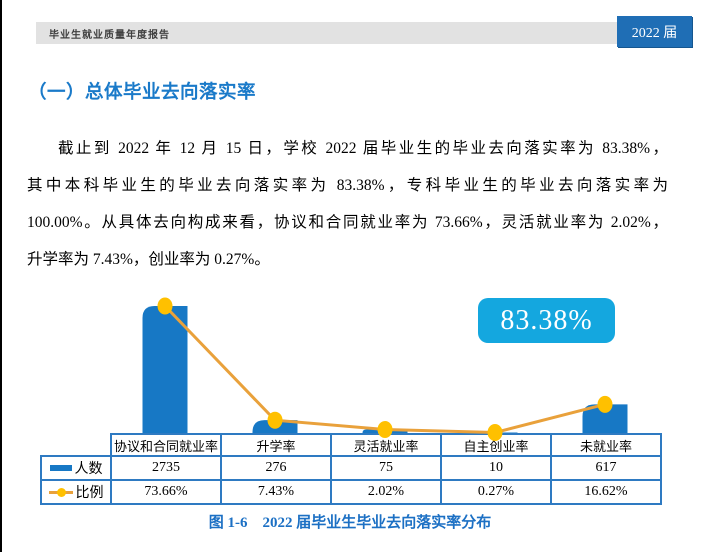 The image size is (721, 552). Describe the element at coordinates (89, 493) in the screenshot. I see `ratio-row-label: 比例` at that location.